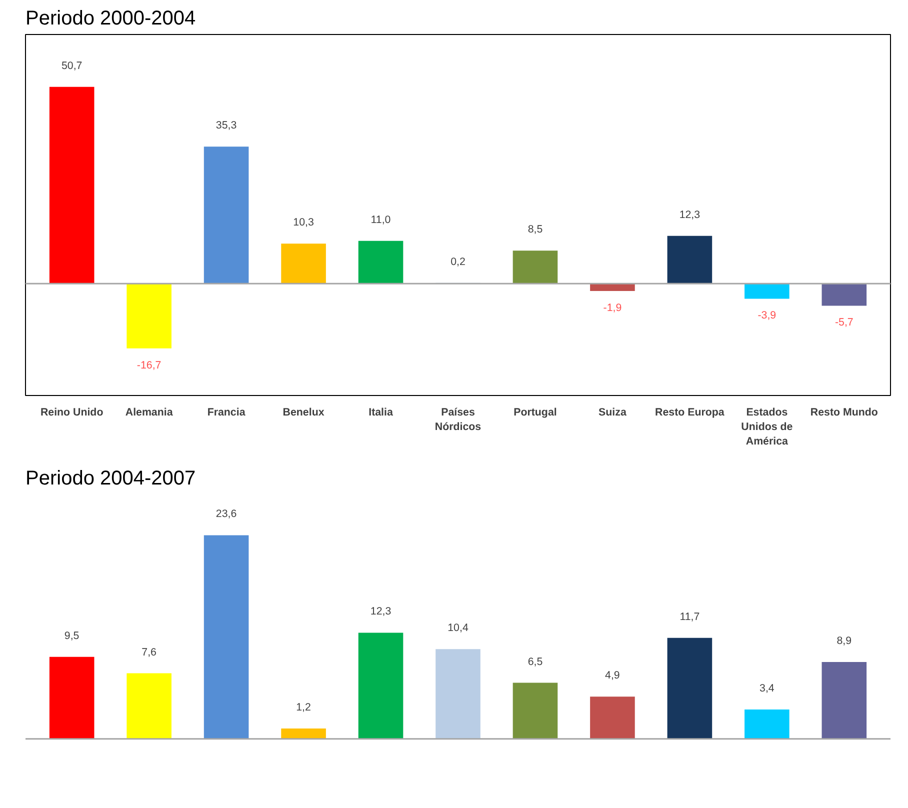  What do you see at coordinates (226, 412) in the screenshot?
I see `x-tick-label: Francia` at bounding box center [226, 412].